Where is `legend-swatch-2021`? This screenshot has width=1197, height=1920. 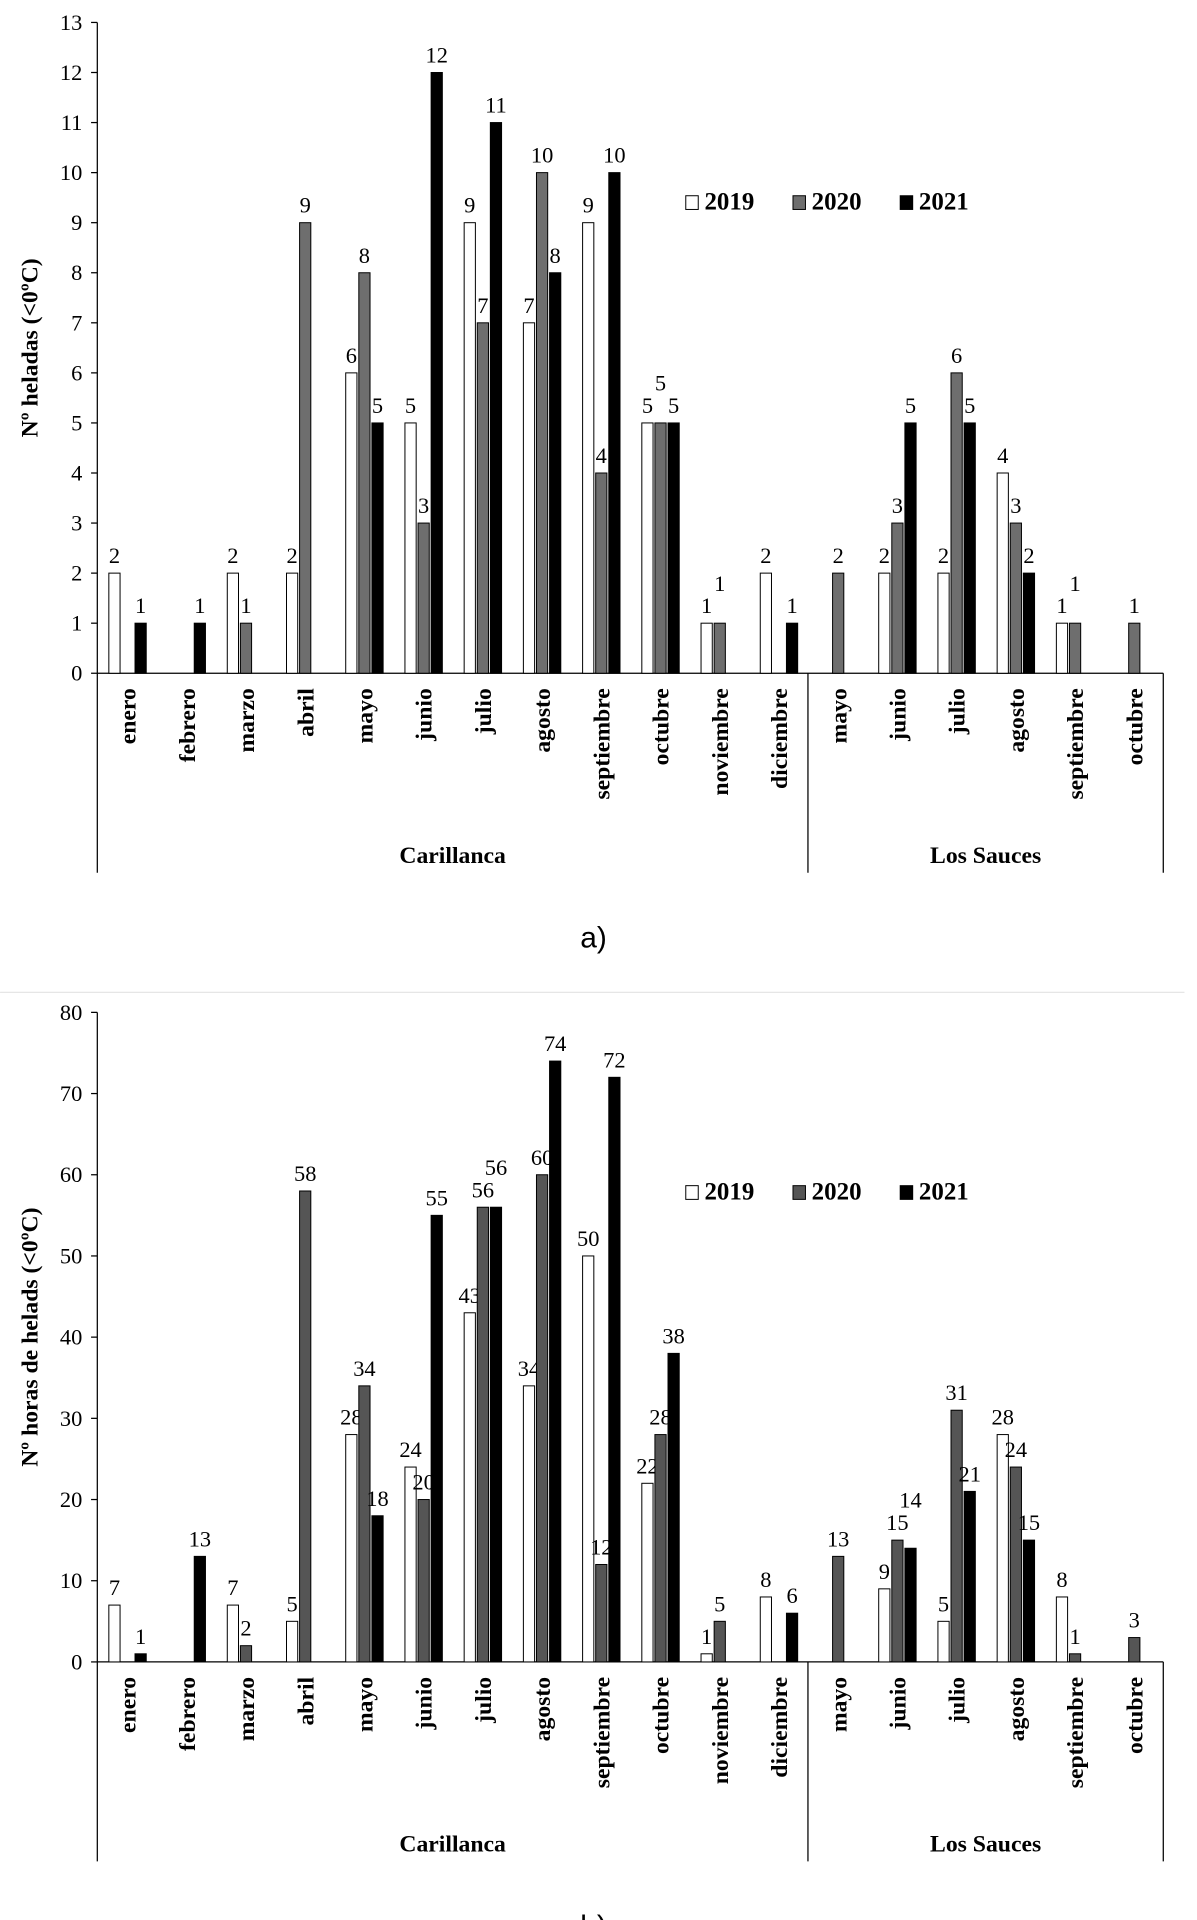 legend-swatch-2021 is located at coordinates (906, 202).